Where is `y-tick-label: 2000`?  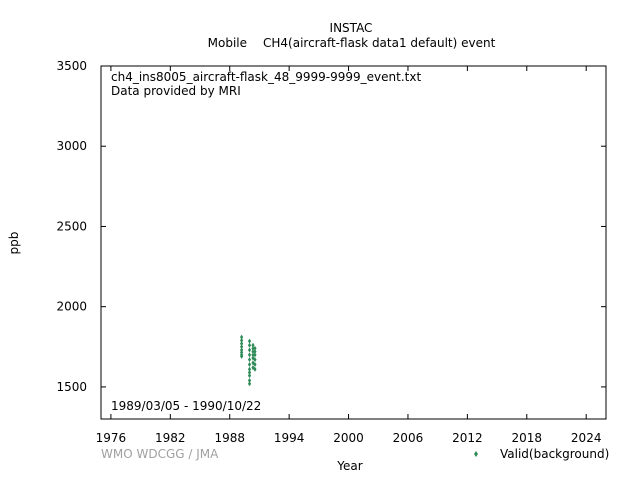
y-tick-label: 2000 is located at coordinates (71, 307).